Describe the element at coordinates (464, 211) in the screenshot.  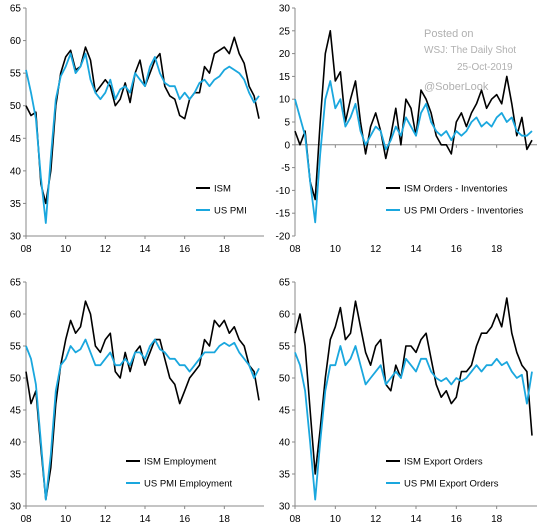
I see `legend-label: US PMI Orders - Inventories` at that location.